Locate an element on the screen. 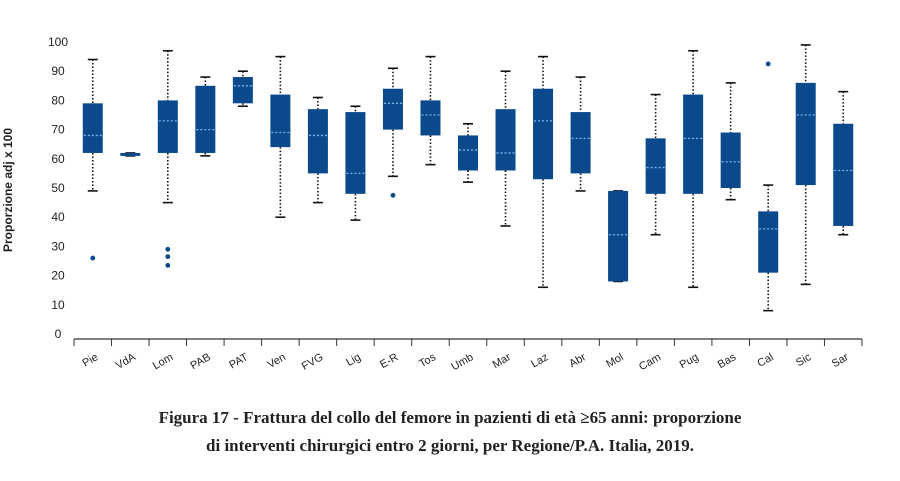 Image resolution: width=900 pixels, height=481 pixels. box-pug is located at coordinates (693, 169).